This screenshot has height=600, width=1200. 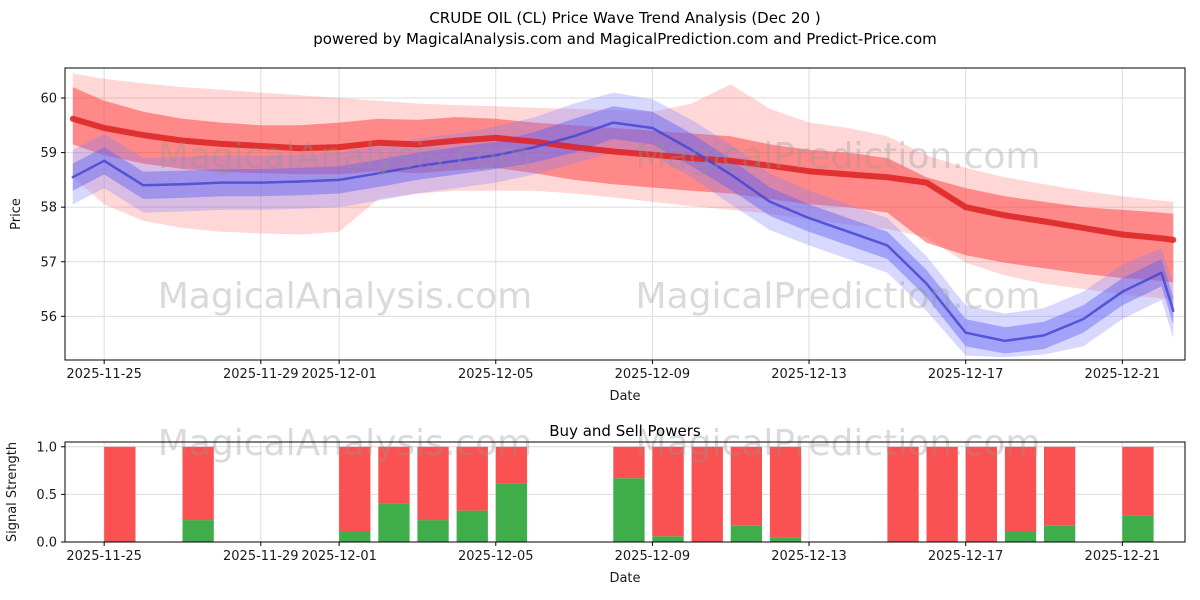 I want to click on y-tick-label: 60, so click(x=48, y=99).